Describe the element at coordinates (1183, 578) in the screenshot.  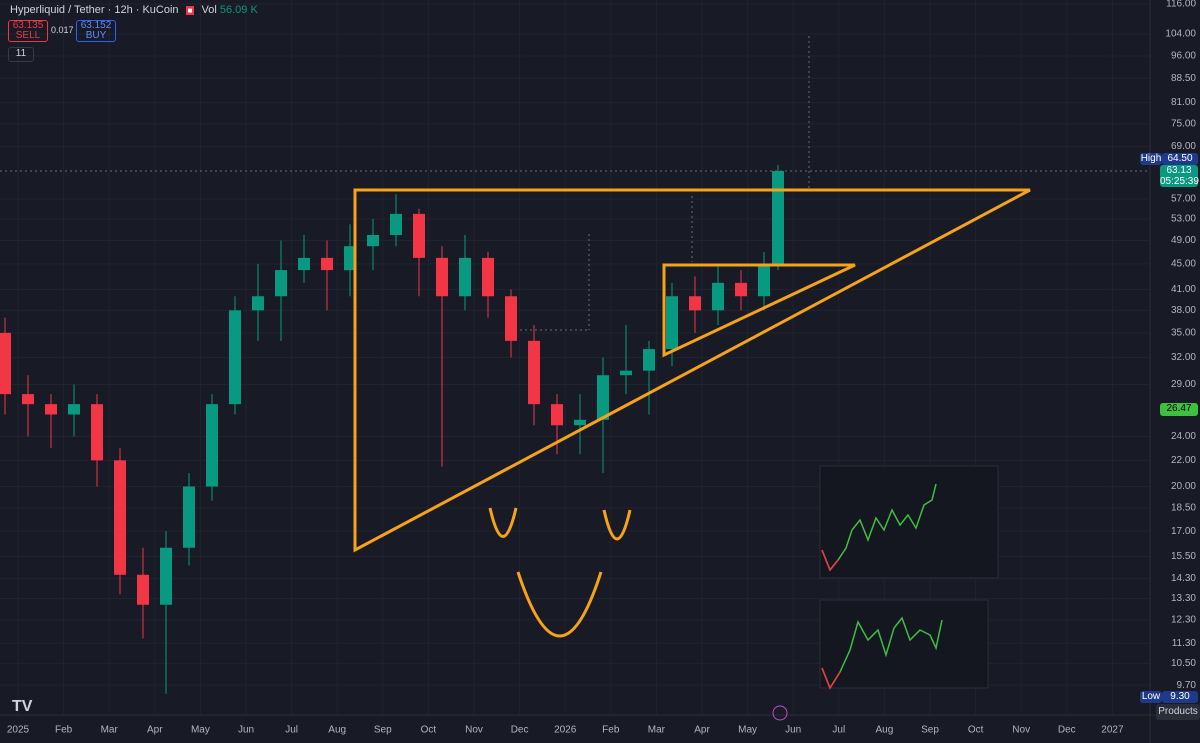
I see `y-tick-label: 14.30` at that location.